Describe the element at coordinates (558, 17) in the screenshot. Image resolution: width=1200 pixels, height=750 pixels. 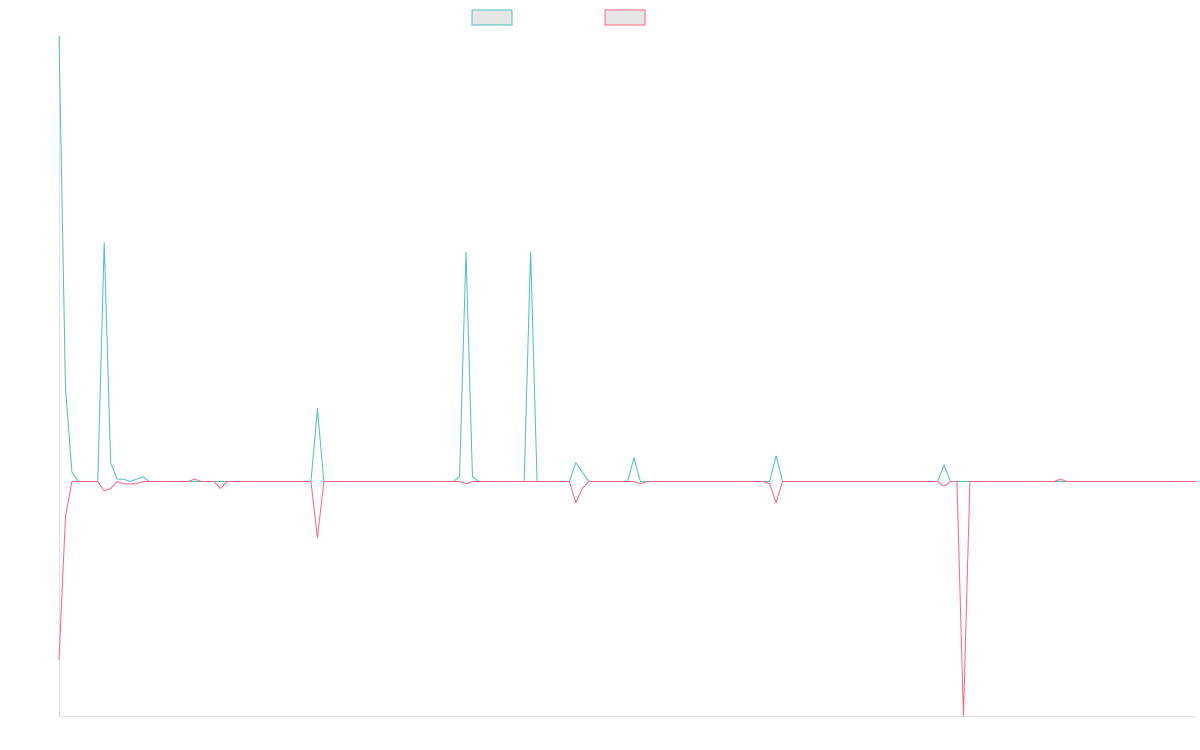
I see `legend` at that location.